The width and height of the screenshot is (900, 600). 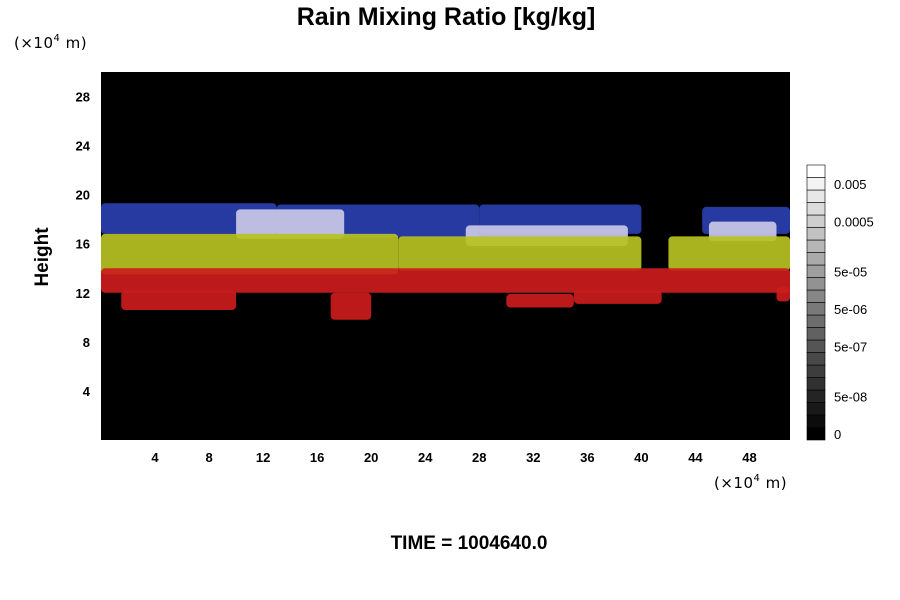 What do you see at coordinates (263, 457) in the screenshot?
I see `x-tick-label: 12` at bounding box center [263, 457].